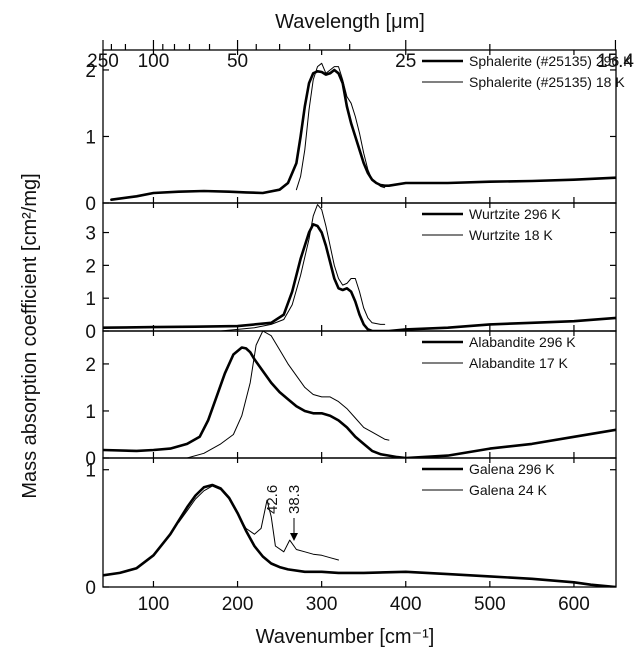 This screenshot has height=648, width=644. I want to click on legend-label: Sphalerite (#25135) 296 K, so click(551, 61).